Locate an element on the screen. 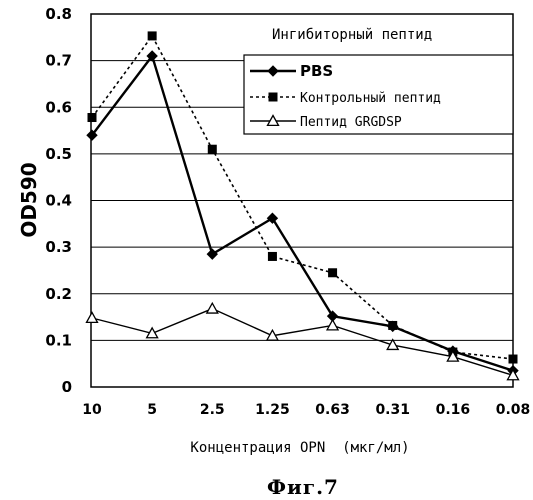  y-axis-label: OD590 is located at coordinates (29, 199).